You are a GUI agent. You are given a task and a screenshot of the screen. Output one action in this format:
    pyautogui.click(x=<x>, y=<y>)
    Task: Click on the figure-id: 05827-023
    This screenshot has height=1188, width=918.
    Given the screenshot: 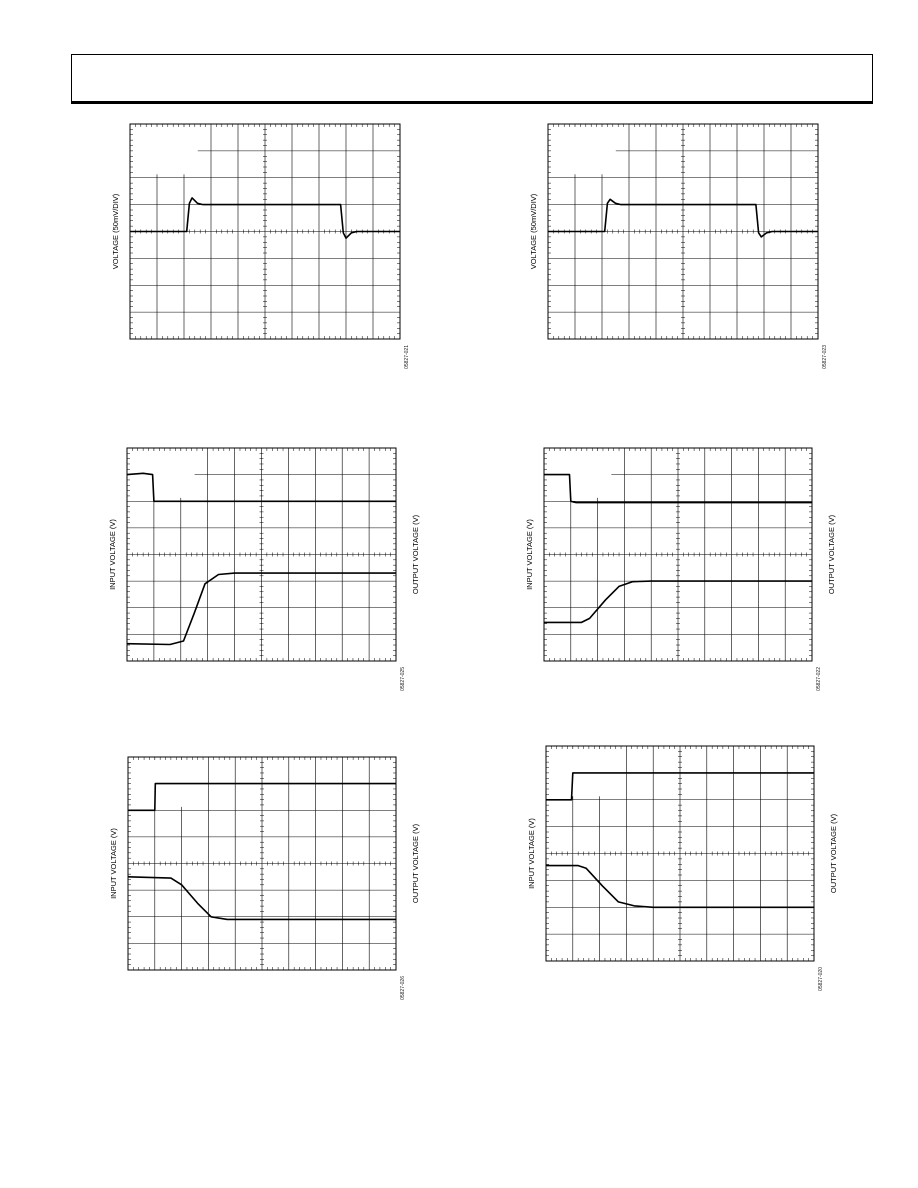 What is the action you would take?
    pyautogui.click(x=825, y=357)
    